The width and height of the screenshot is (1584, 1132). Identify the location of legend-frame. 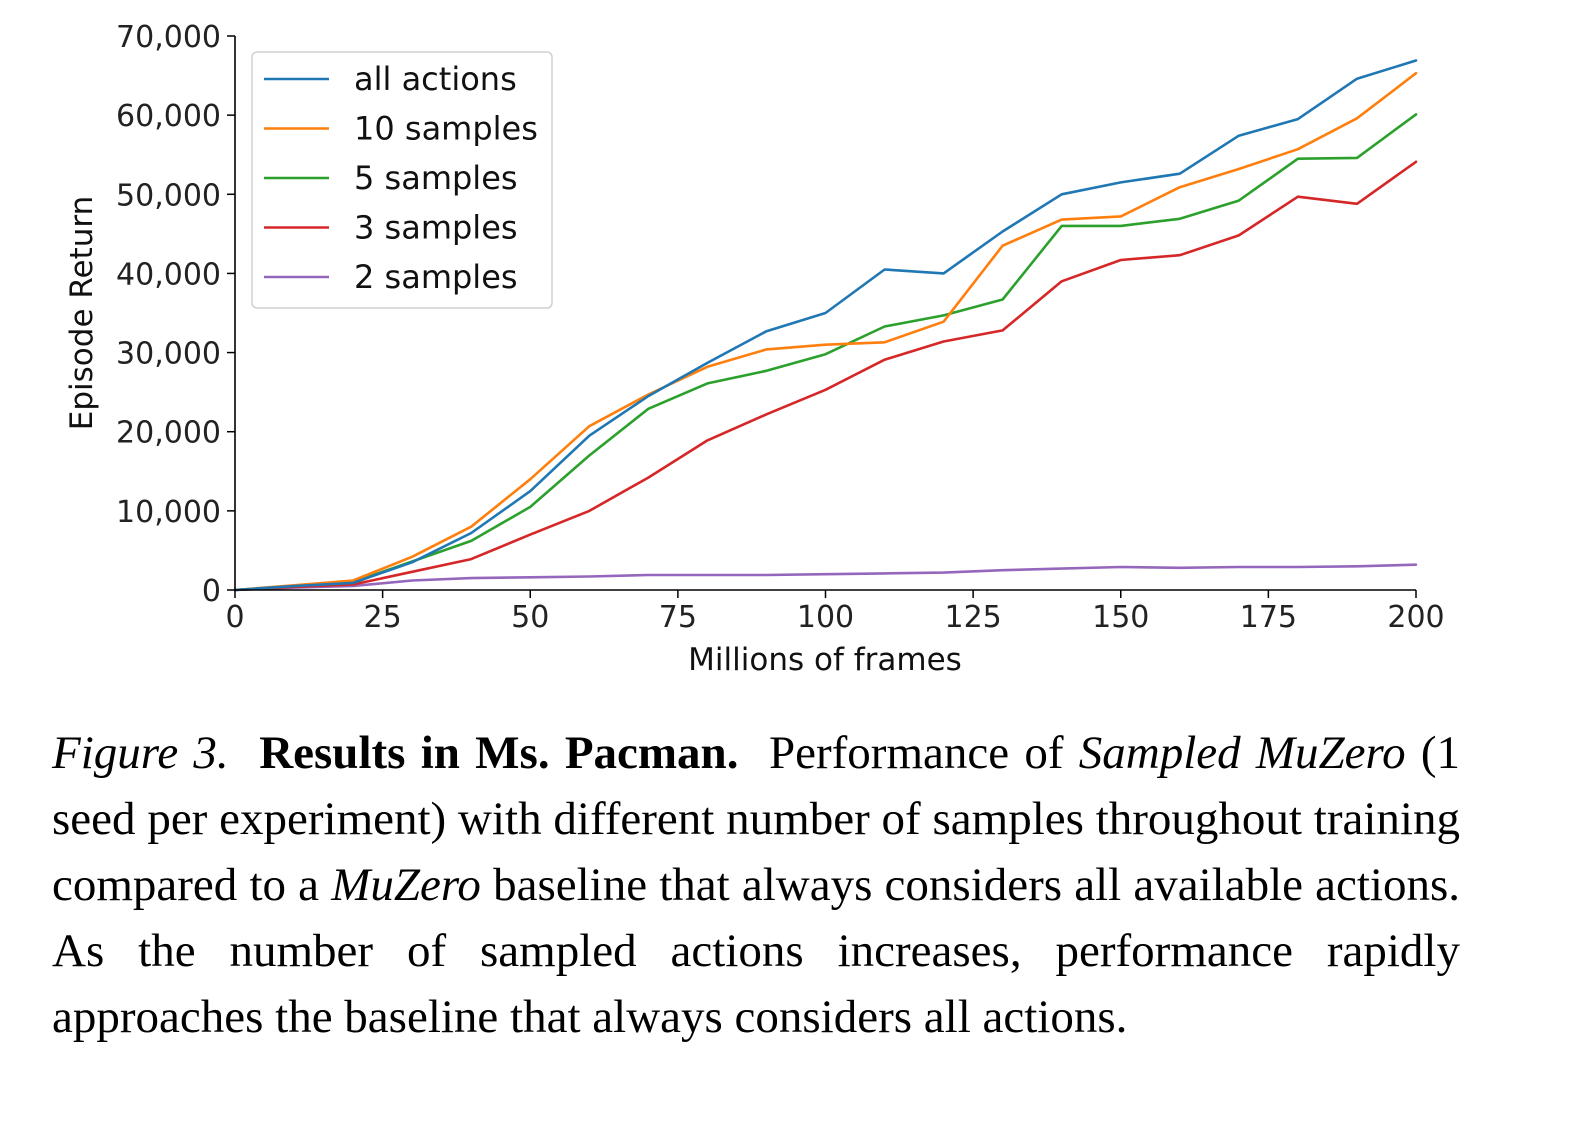
(402, 180).